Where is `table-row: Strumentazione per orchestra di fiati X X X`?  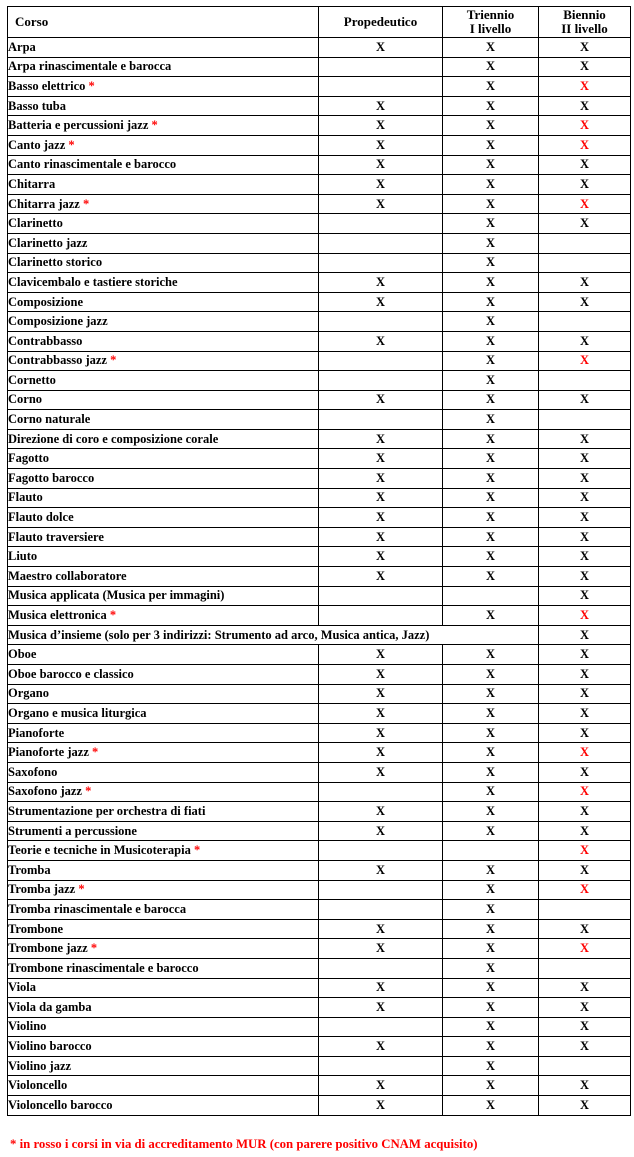
table-row: Strumentazione per orchestra di fiati X X X is located at coordinates (319, 811).